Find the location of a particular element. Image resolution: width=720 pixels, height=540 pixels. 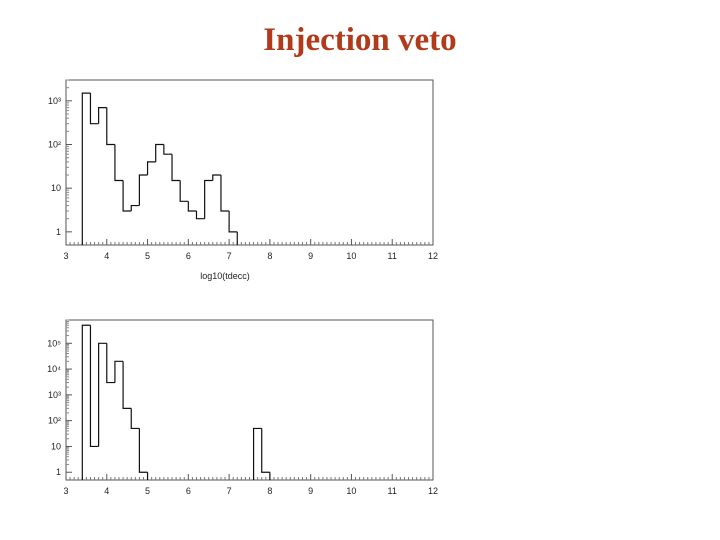

x-axis-label: log10(tdecc) is located at coordinates (225, 276).